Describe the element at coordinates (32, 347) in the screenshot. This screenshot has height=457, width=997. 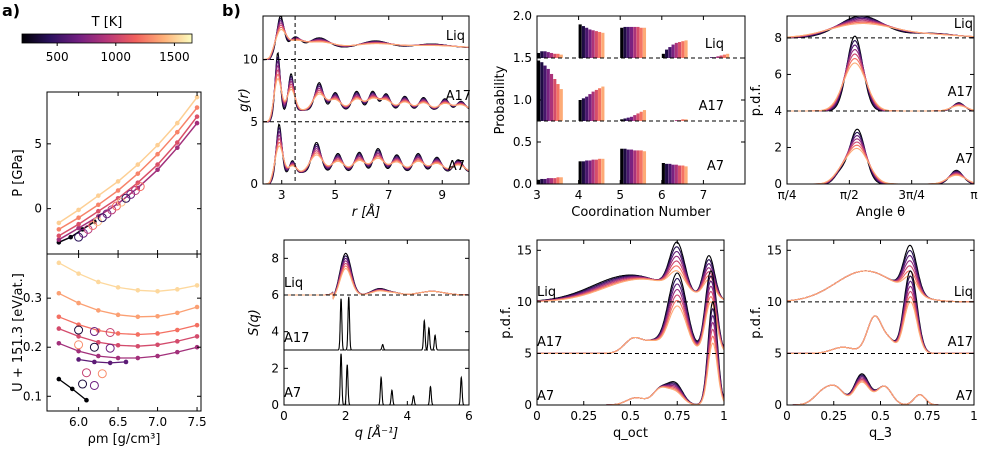
I see `y-tick-label: 0.2` at that location.